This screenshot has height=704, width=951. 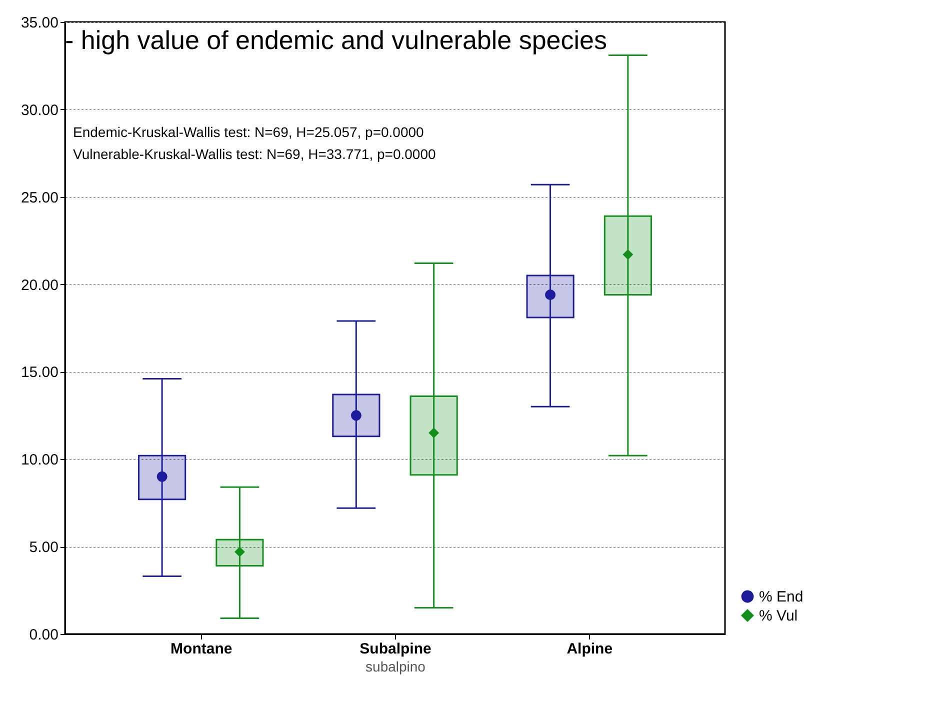 I want to click on x-tick-label: Alpine, so click(x=589, y=649).